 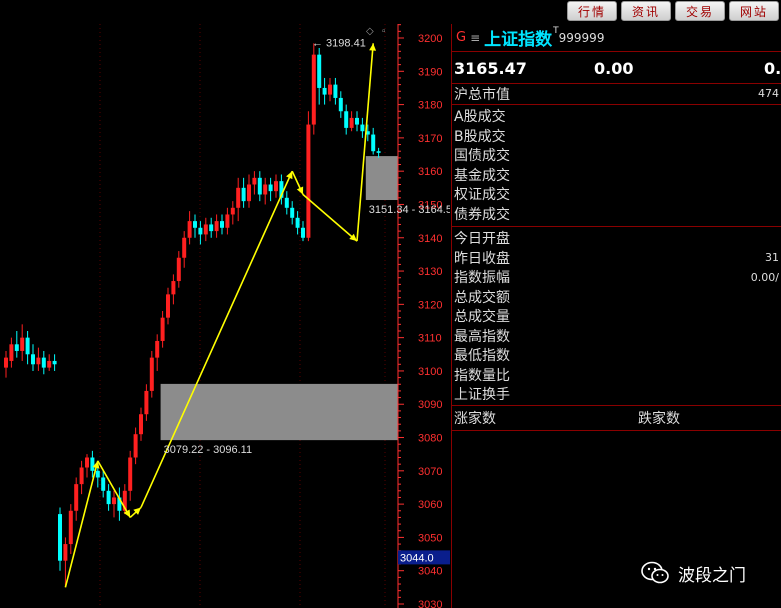 I want to click on zone-label: 3151.34 - 3164.53, so click(x=409, y=210).